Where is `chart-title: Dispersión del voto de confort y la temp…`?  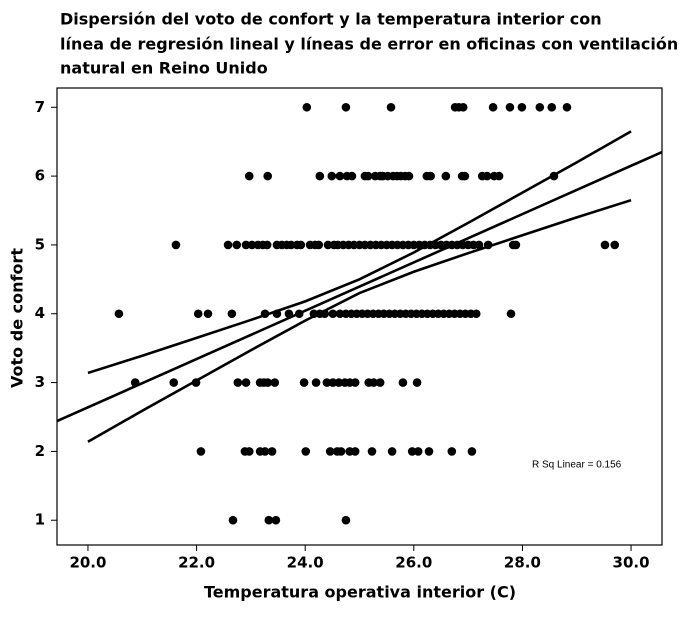 chart-title: Dispersión del voto de confort y la temp… is located at coordinates (331, 19).